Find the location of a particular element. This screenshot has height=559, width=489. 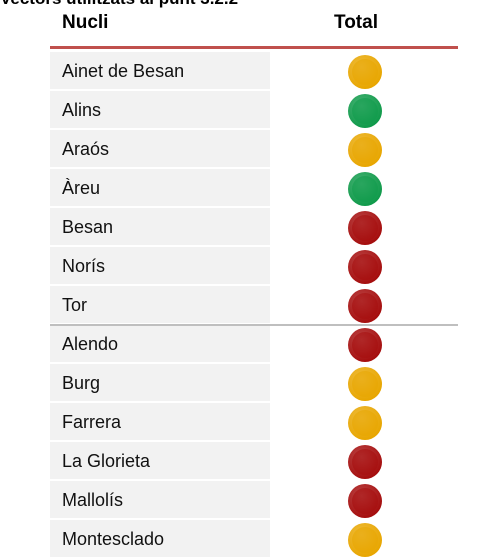

table-row: Alins is located at coordinates (254, 110).